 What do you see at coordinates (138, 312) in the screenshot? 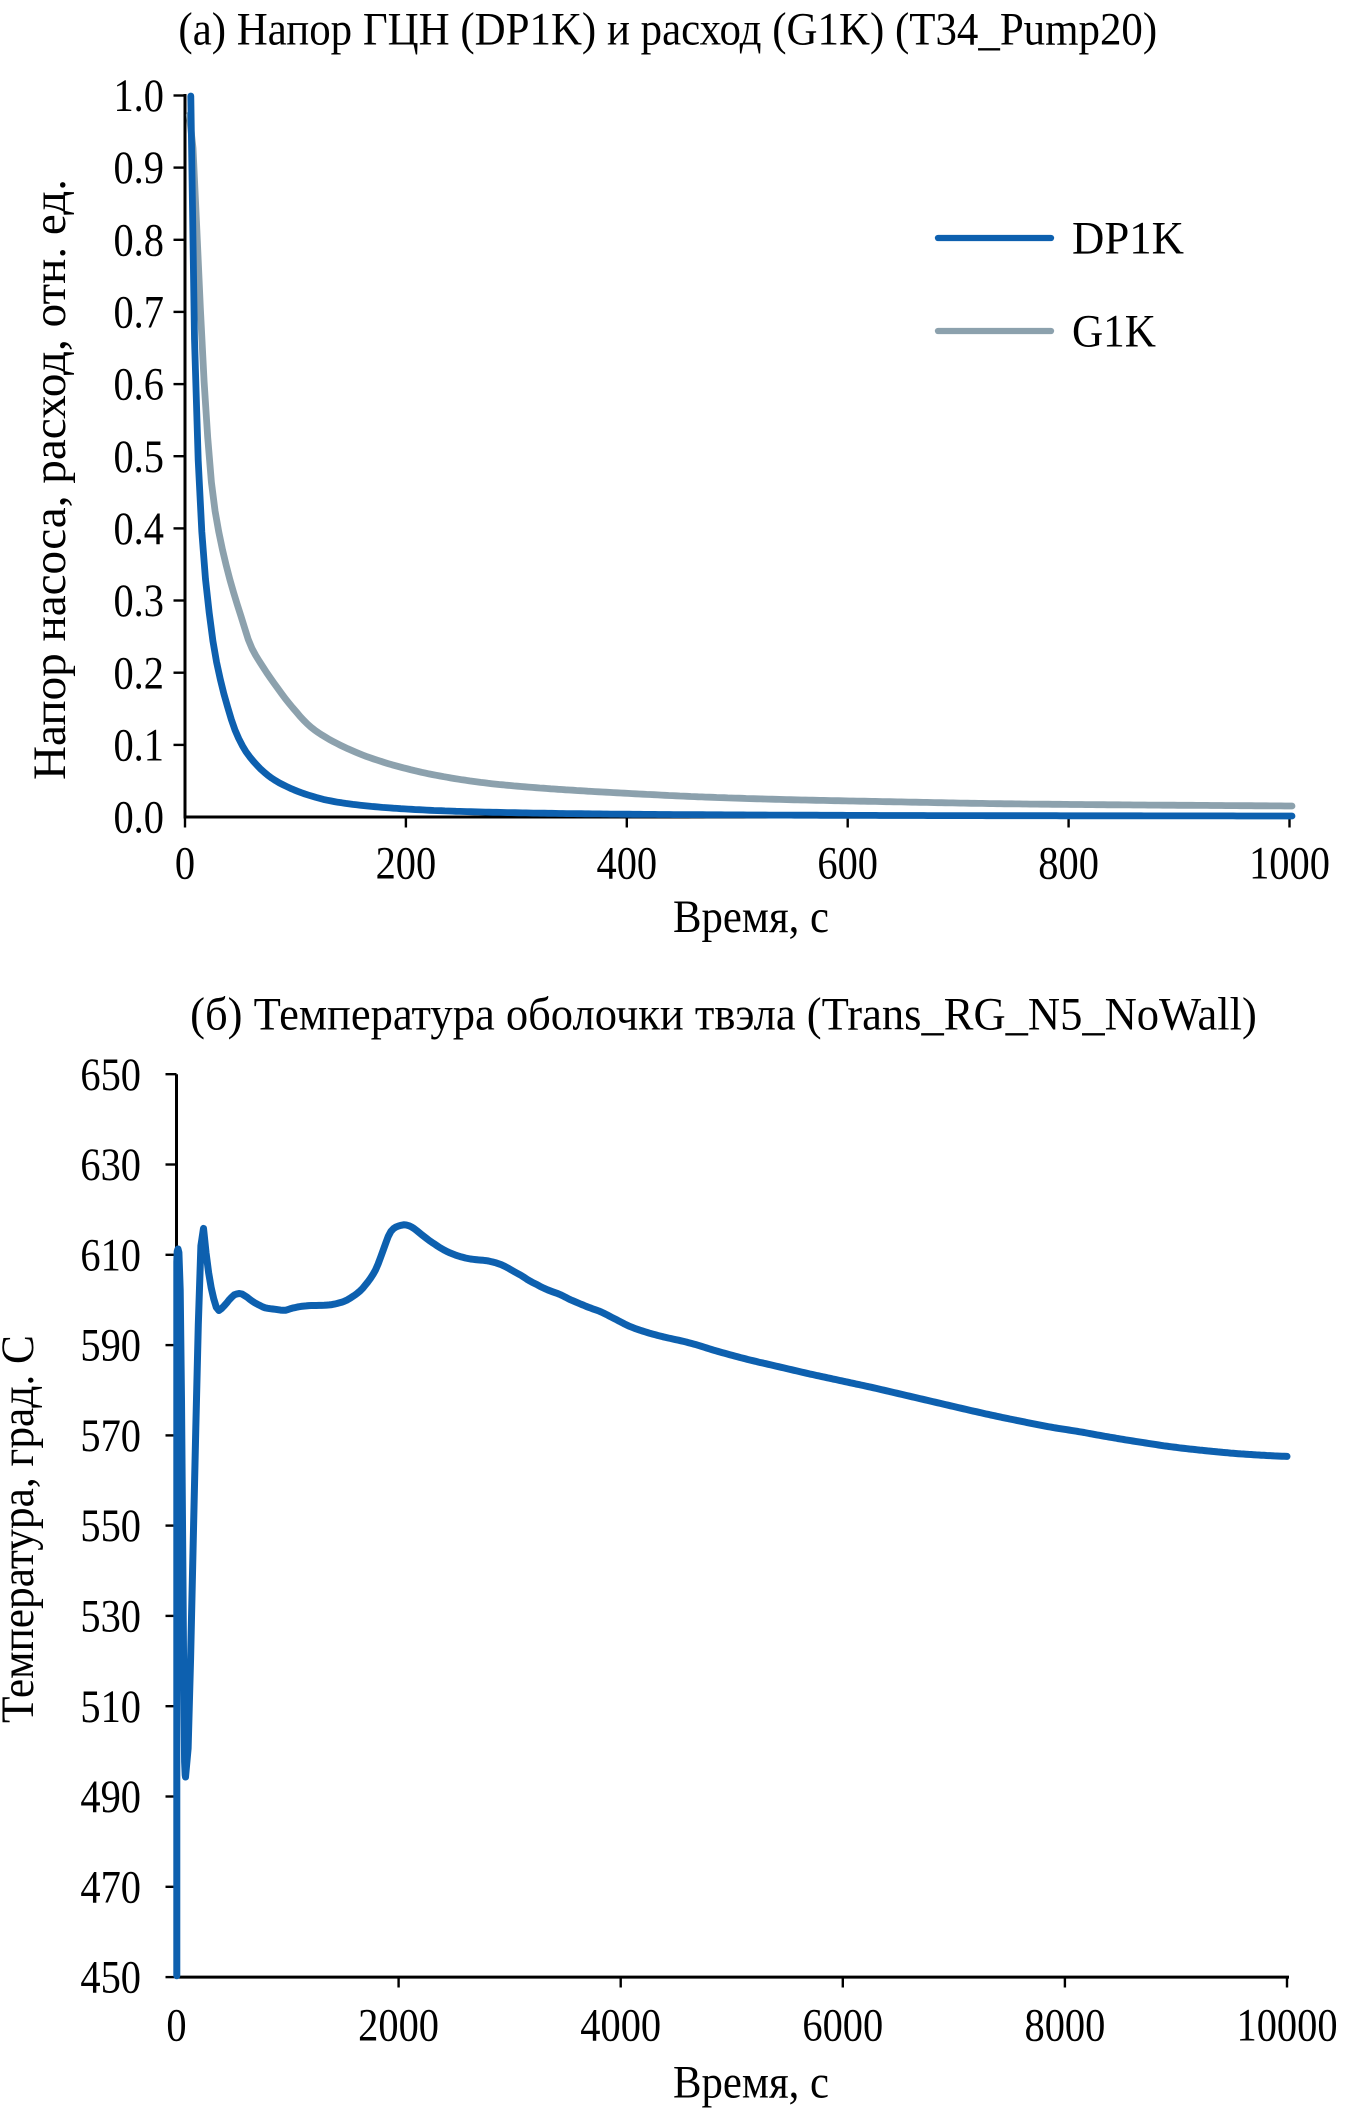
I see `svg-text: 0.7` at bounding box center [138, 312].